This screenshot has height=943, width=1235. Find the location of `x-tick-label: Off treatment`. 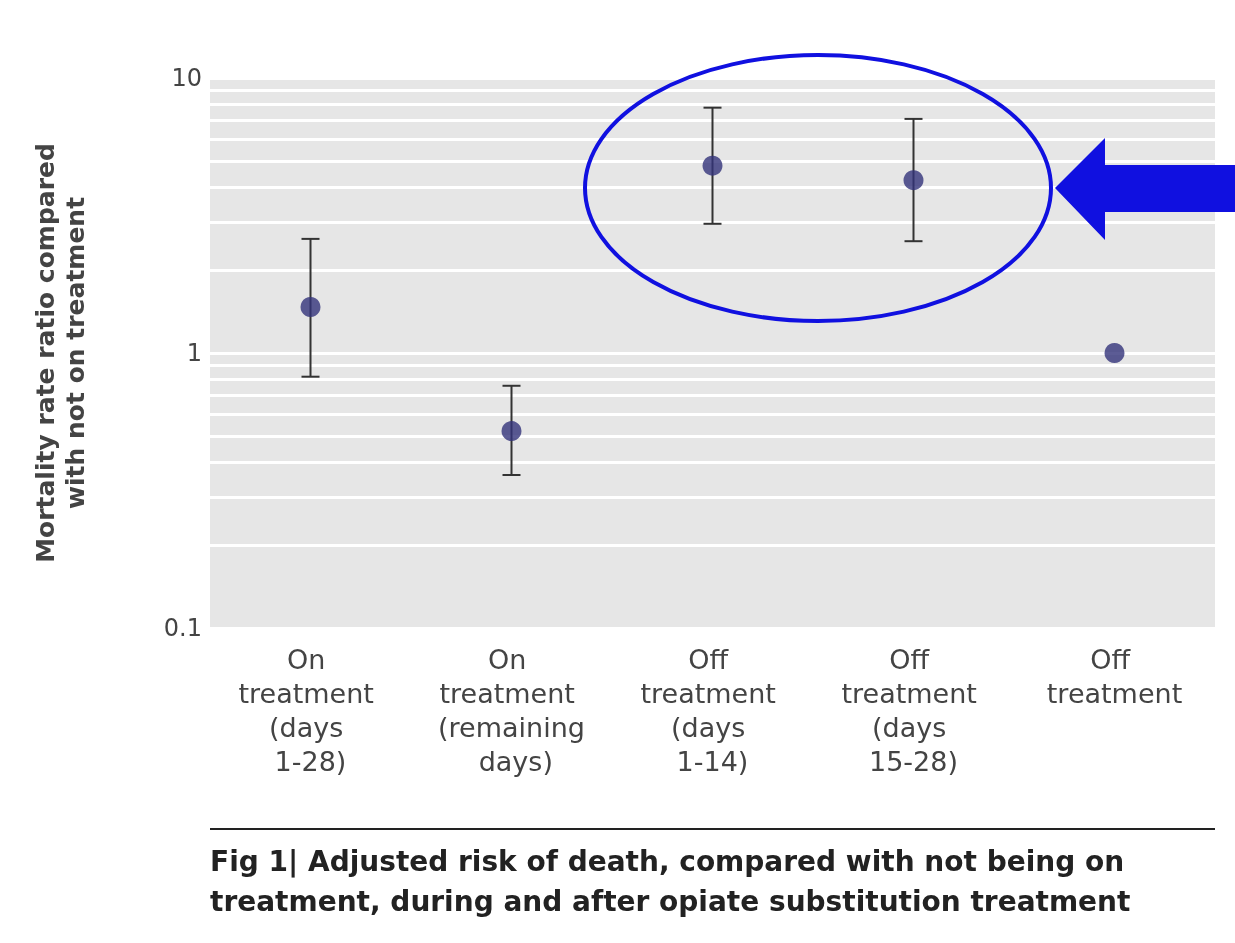

x-tick-label: Off treatment is located at coordinates (1114, 676).